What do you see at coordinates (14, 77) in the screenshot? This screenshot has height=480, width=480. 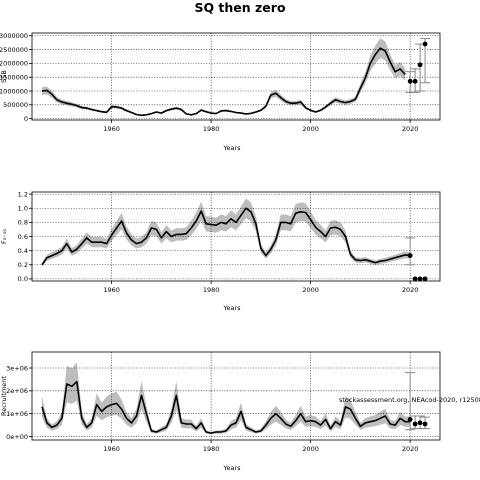 I see `y-tick-label: 1500000` at bounding box center [14, 77].